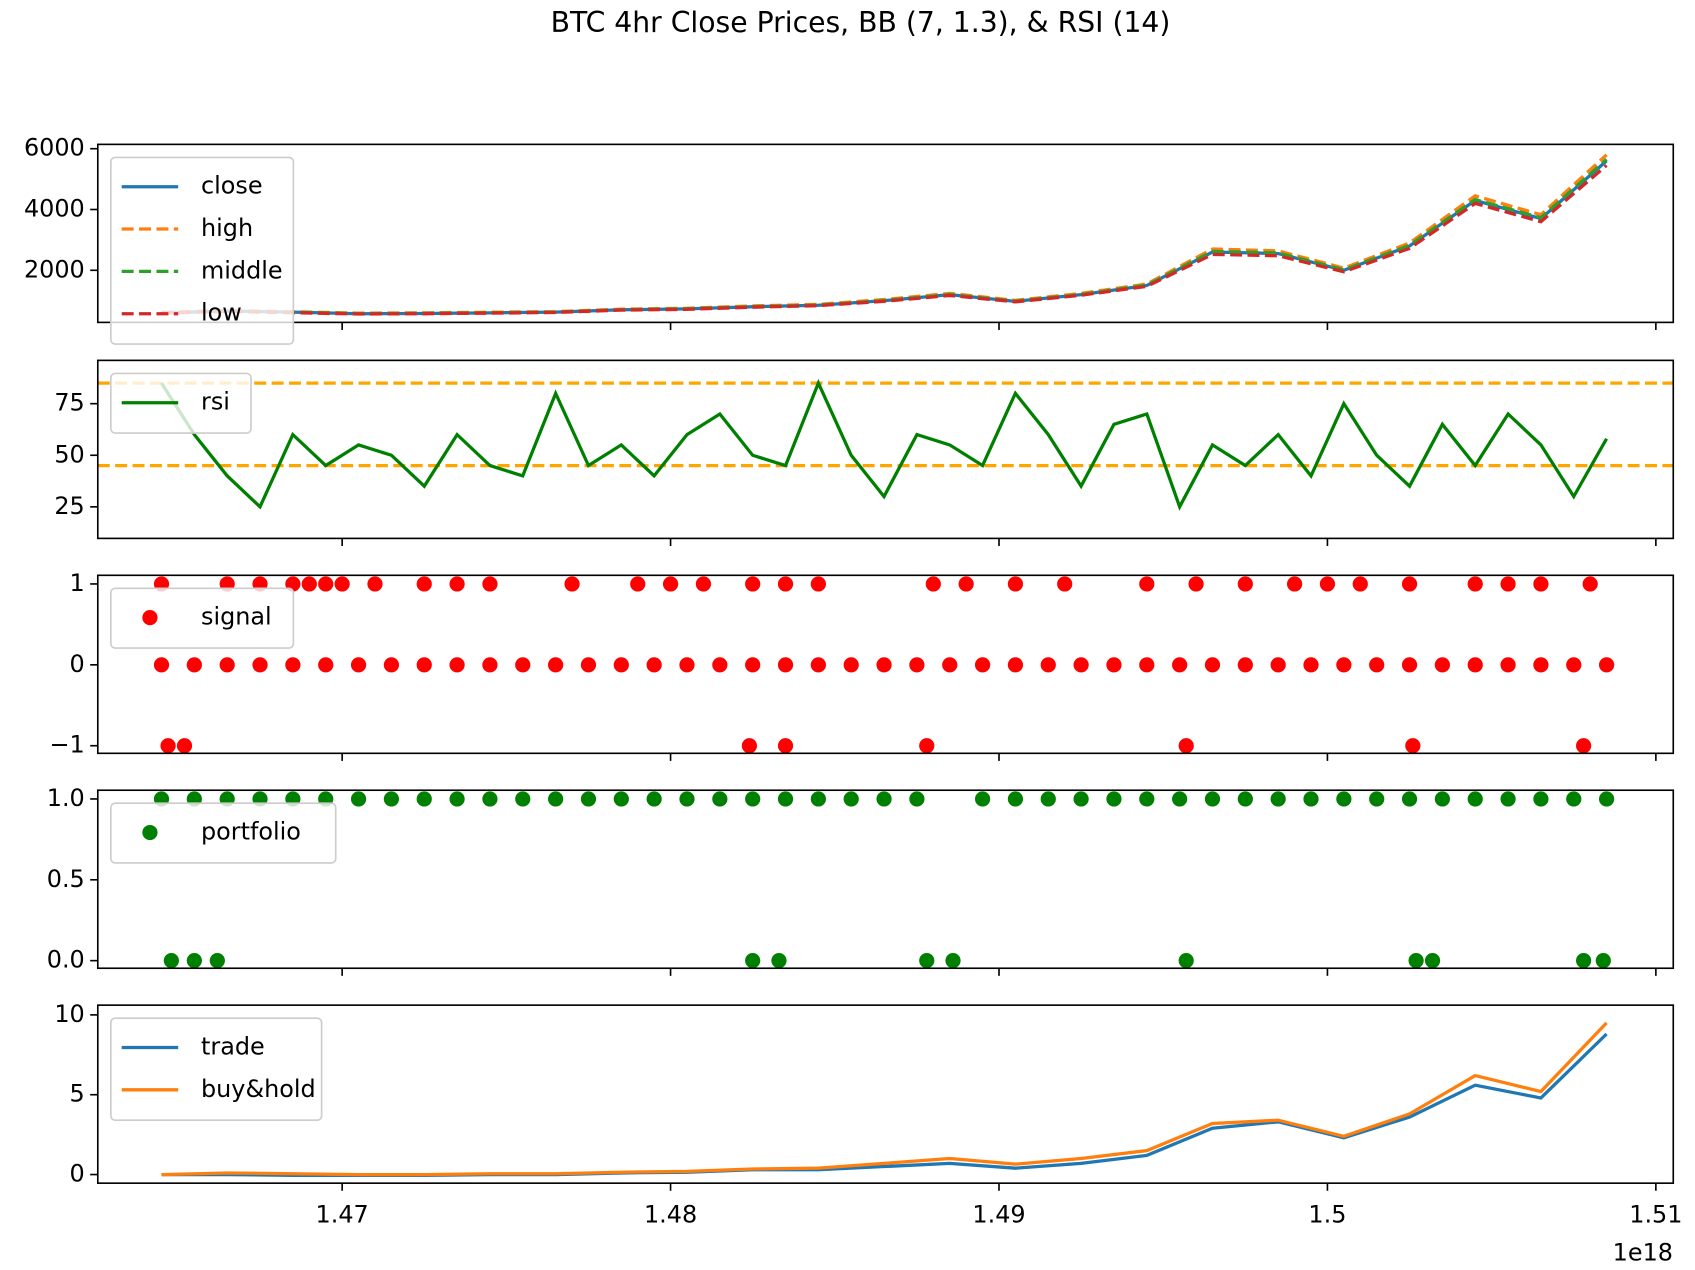 The width and height of the screenshot is (1695, 1270). I want to click on x-tick-label: 1.47, so click(342, 1215).